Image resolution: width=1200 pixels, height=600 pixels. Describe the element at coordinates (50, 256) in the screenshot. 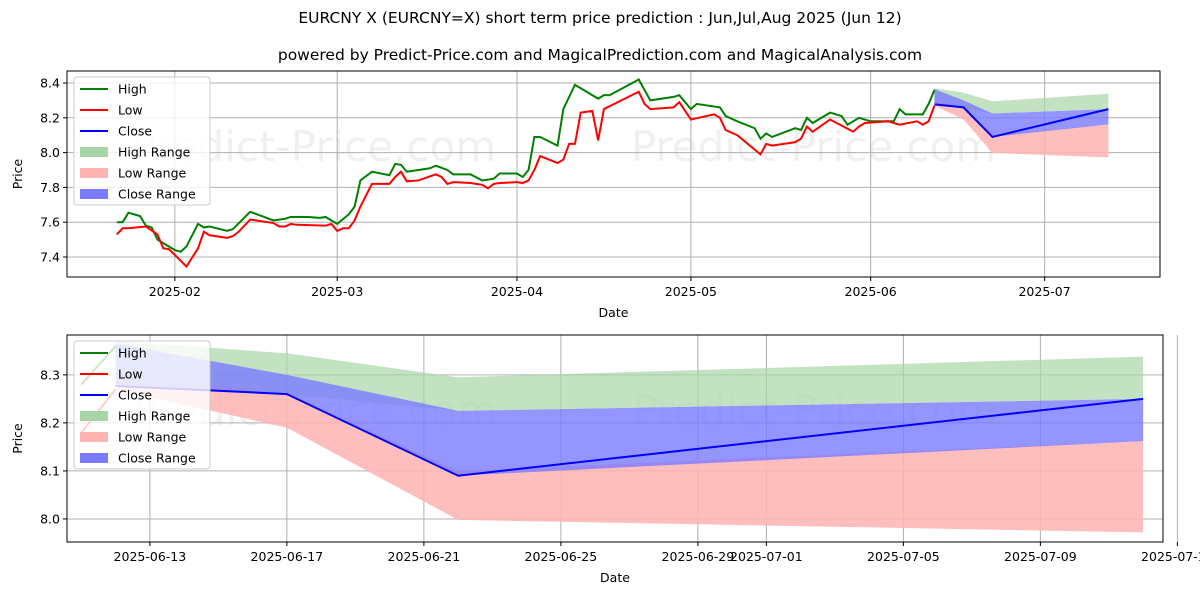

I see `y-tick-label: 7.4` at that location.